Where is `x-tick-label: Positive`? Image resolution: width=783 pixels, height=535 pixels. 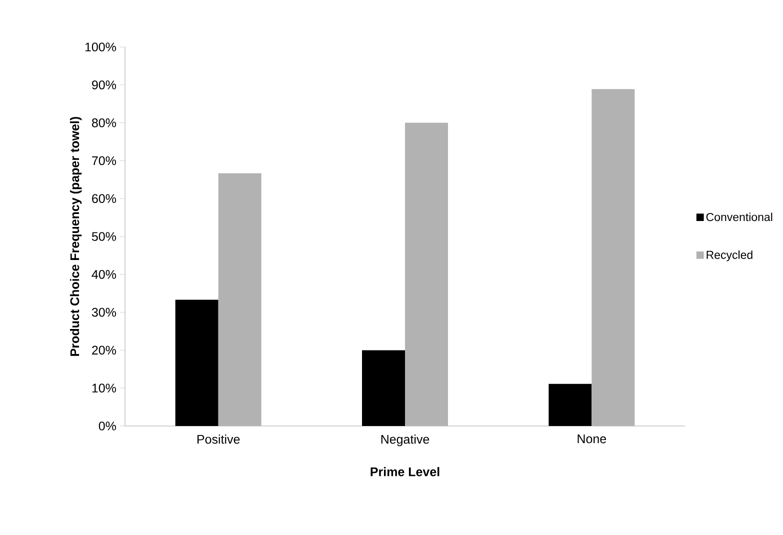
x-tick-label: Positive is located at coordinates (218, 439).